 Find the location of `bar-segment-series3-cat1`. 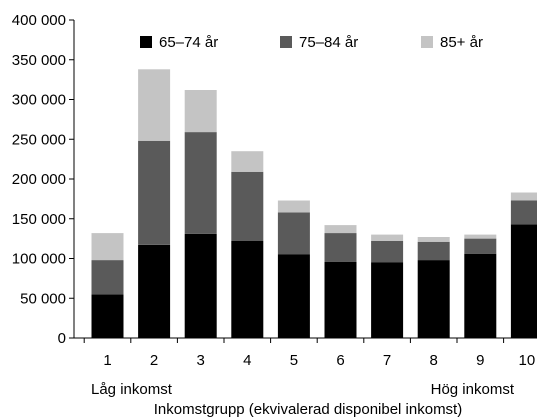

bar-segment-series3-cat1 is located at coordinates (107, 247).